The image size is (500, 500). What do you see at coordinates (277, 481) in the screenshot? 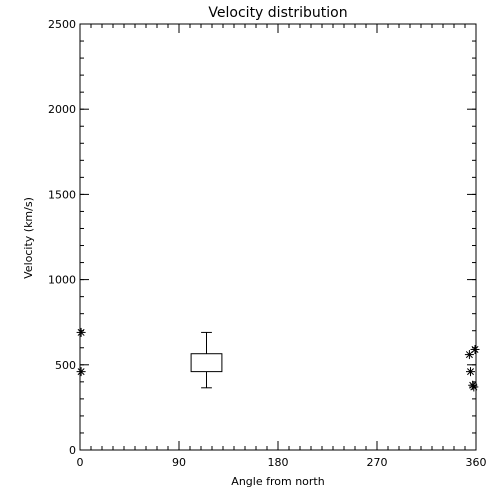
I see `x-axis-label: Angle from north` at bounding box center [277, 481].